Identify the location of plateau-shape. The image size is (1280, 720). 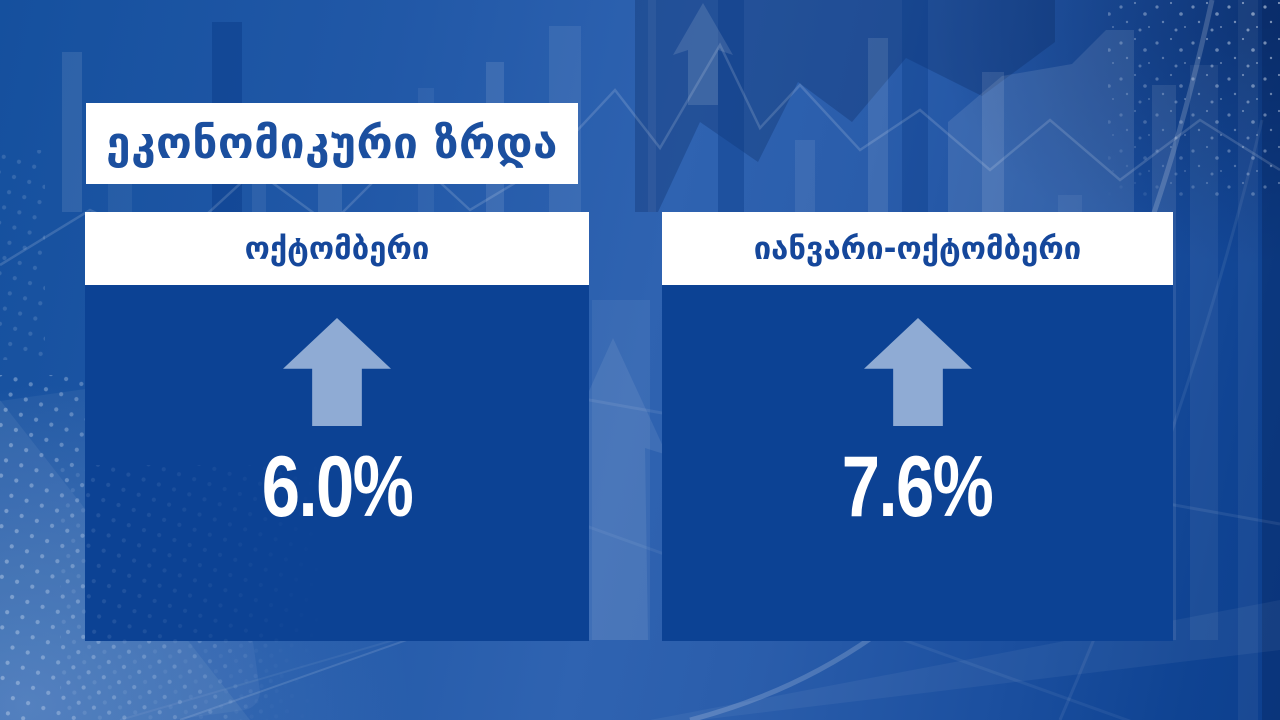
(1041, 121).